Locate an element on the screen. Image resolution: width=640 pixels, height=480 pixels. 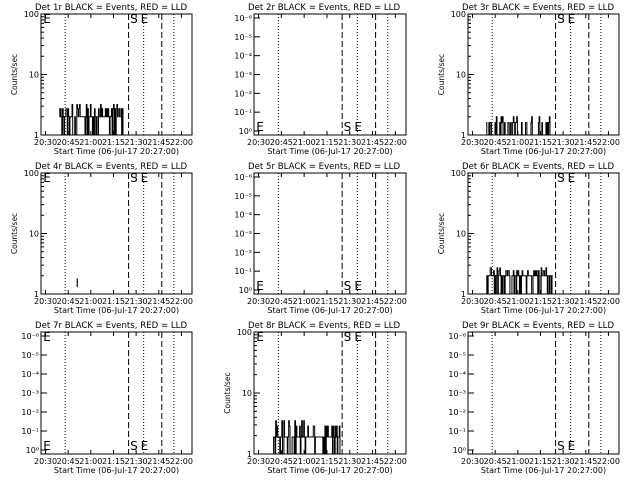
panel-title: Det 5r BLACK = Events, RED = LLD is located at coordinates (324, 167).